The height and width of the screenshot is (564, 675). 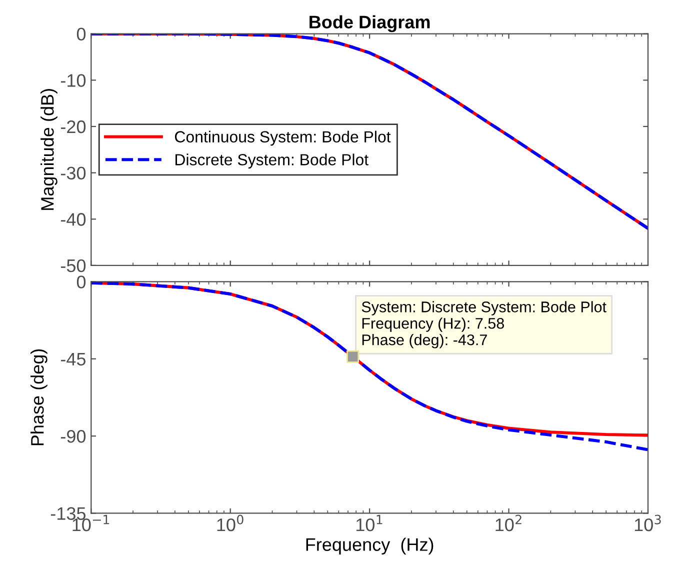 I want to click on y-tick-label: -40, so click(x=73, y=219).